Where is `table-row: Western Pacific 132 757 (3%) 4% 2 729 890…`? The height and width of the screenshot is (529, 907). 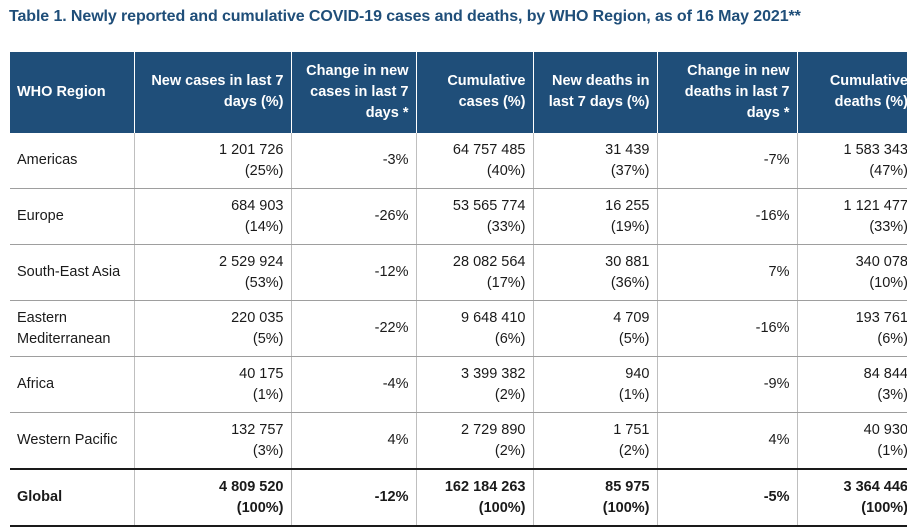 table-row: Western Pacific 132 757 (3%) 4% 2 729 890… is located at coordinates (458, 441).